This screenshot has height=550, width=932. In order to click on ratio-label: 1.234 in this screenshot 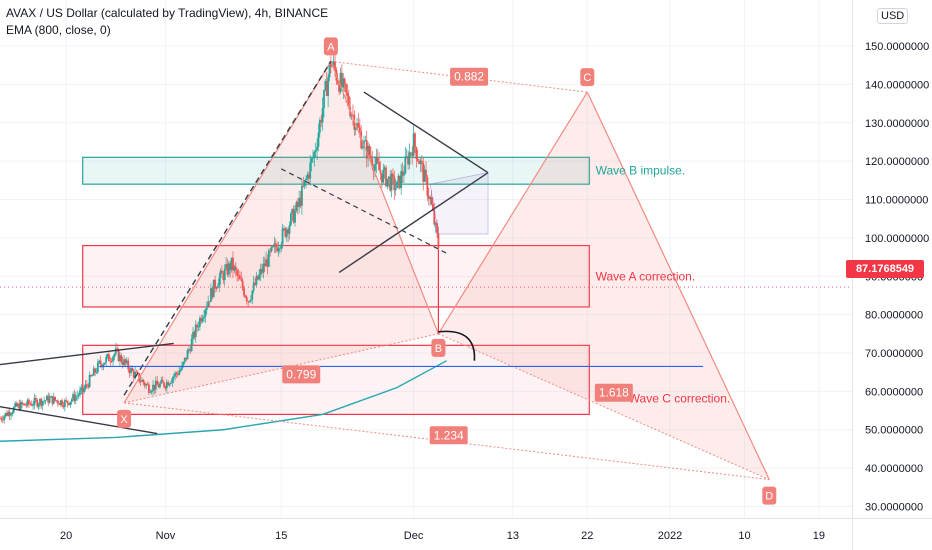, I will do `click(449, 435)`.